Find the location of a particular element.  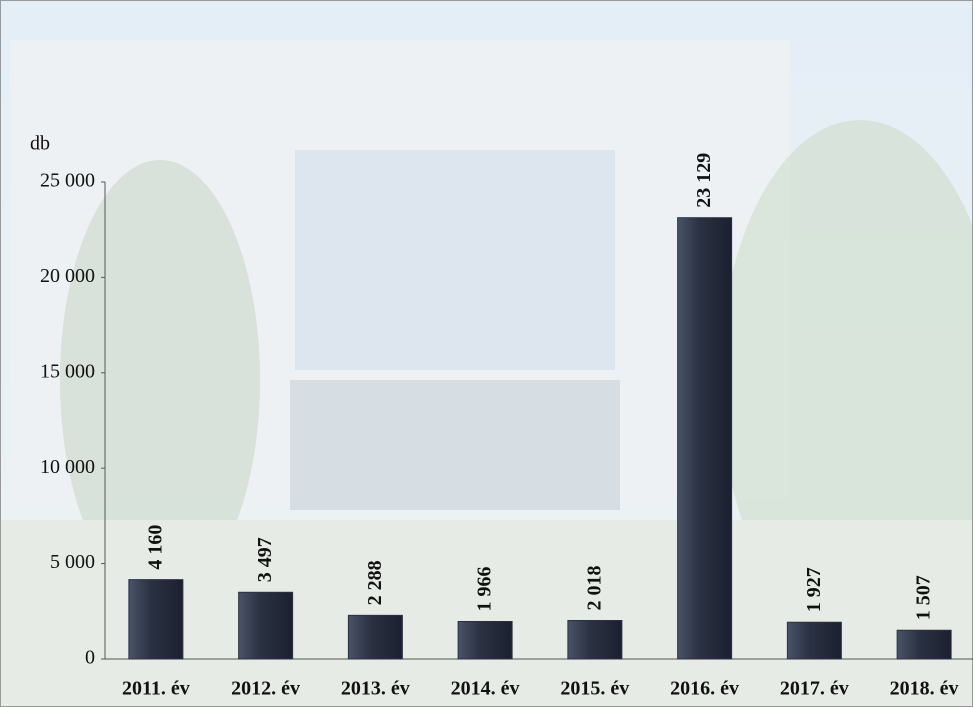

value-label: 1 966 is located at coordinates (485, 588).